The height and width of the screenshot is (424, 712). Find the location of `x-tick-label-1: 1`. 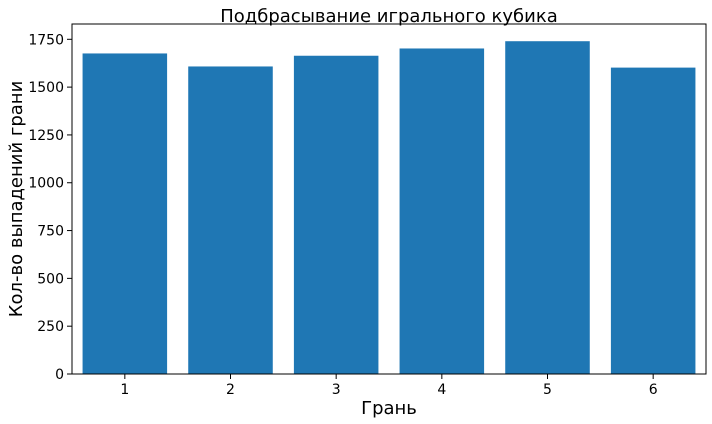

x-tick-label-1: 1 is located at coordinates (124, 390).